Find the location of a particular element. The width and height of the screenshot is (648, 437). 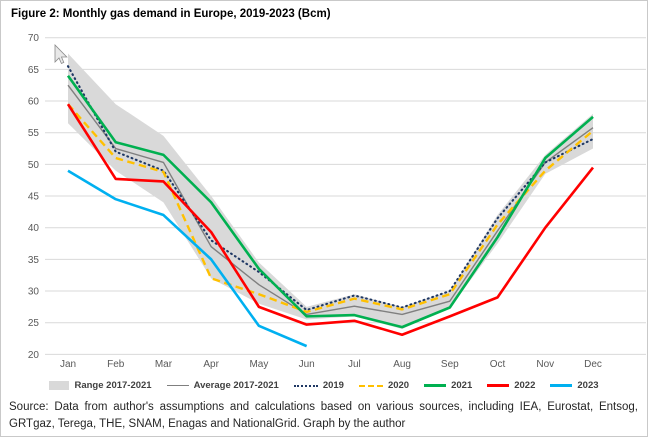

legend-item-y2021: 2021 is located at coordinates (448, 385).